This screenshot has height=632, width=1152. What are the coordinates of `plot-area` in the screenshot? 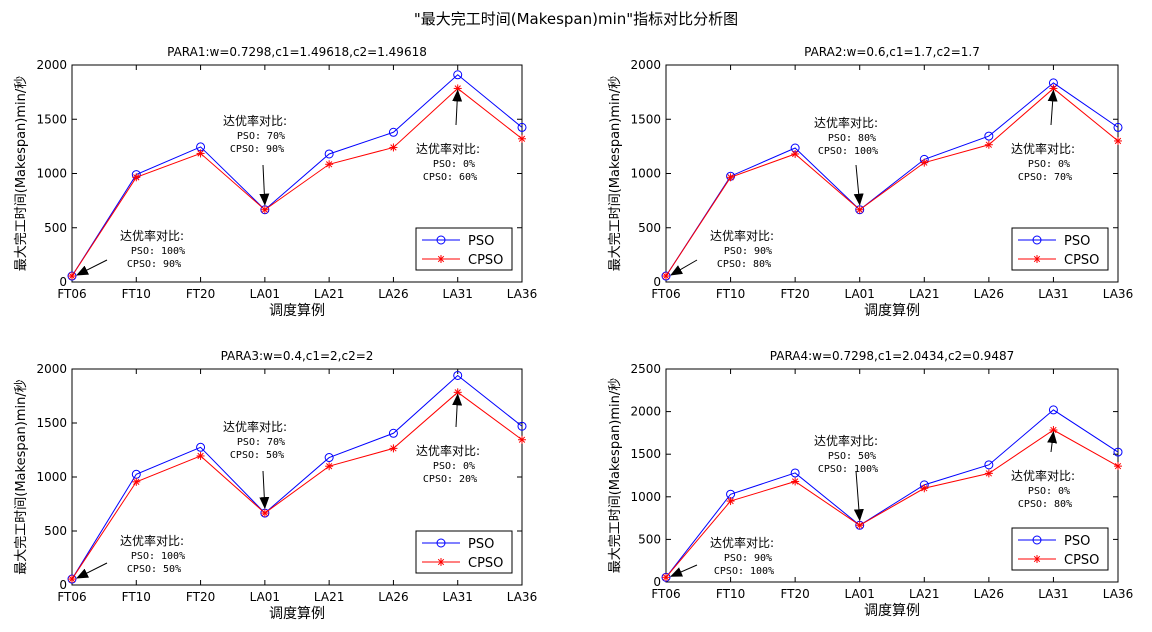 It's located at (892, 475).